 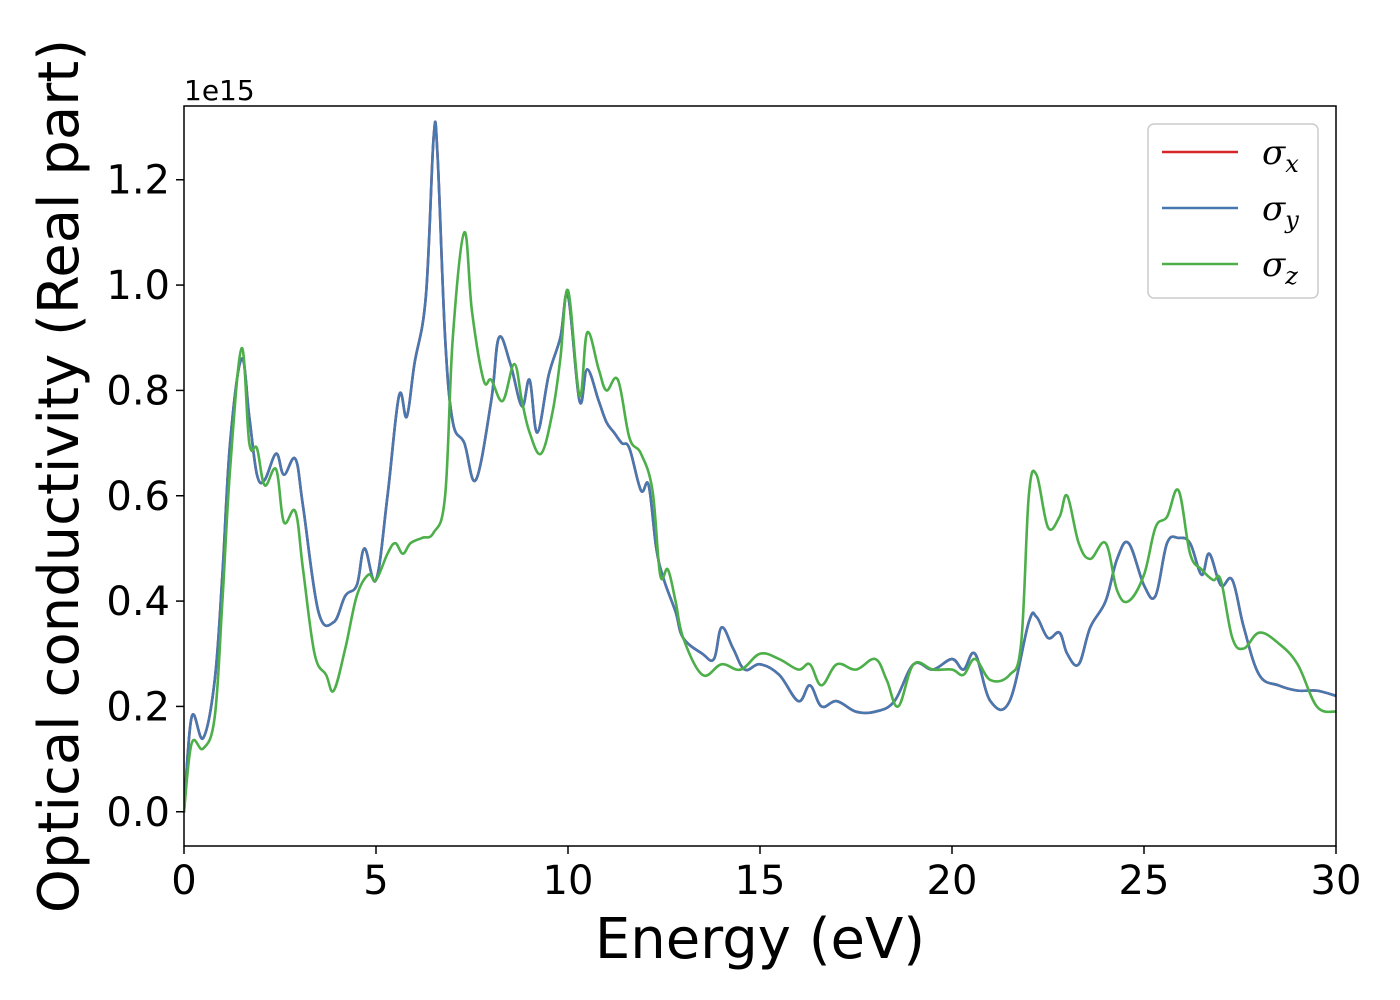 I want to click on y-tick-label: 1.0, so click(x=138, y=286).